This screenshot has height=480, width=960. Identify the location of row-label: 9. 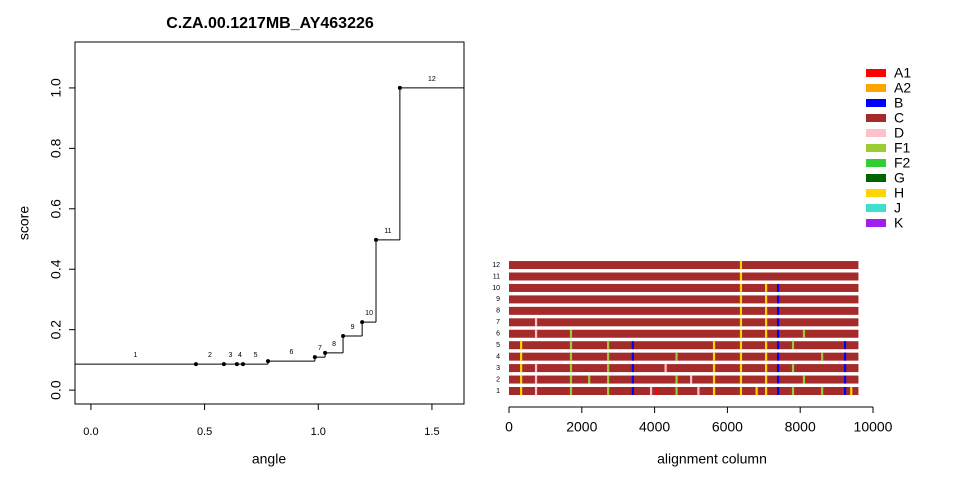
(498, 299).